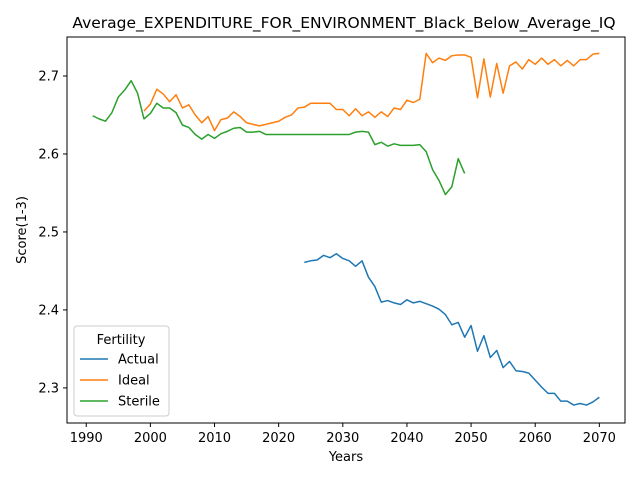  What do you see at coordinates (214, 438) in the screenshot?
I see `x-tick-label: 2010` at bounding box center [214, 438].